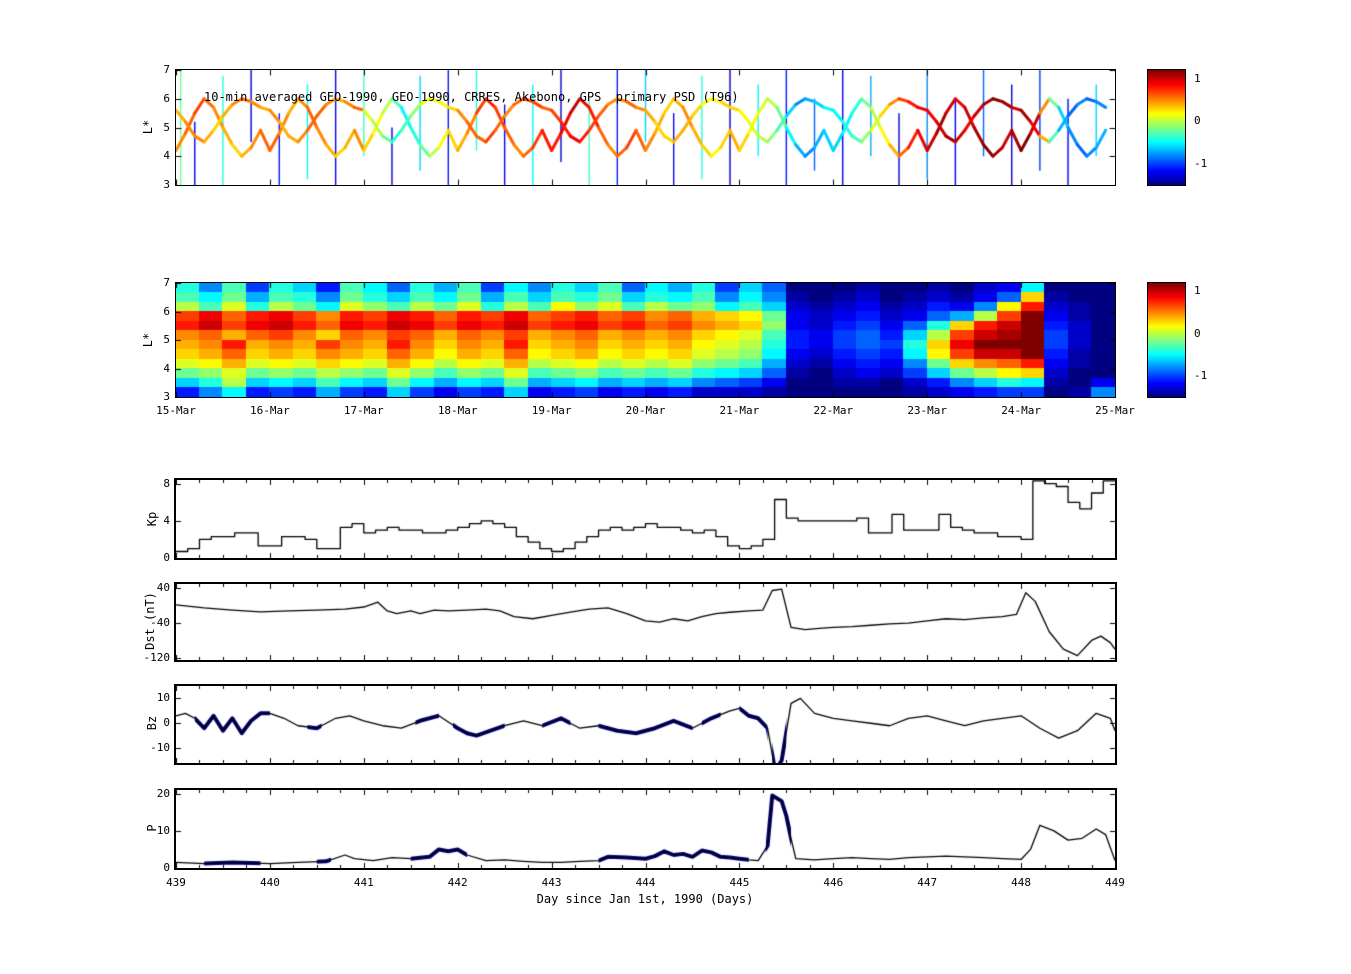 Image resolution: width=1351 pixels, height=974 pixels. I want to click on scatter-colorbar-canvas, so click(1166, 127).